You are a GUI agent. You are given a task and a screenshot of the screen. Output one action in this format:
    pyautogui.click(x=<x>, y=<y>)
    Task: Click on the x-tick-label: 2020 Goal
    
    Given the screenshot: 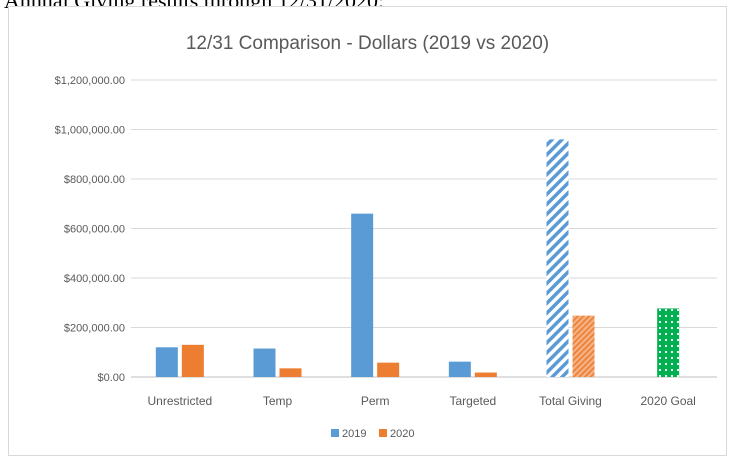 What is the action you would take?
    pyautogui.click(x=667, y=401)
    